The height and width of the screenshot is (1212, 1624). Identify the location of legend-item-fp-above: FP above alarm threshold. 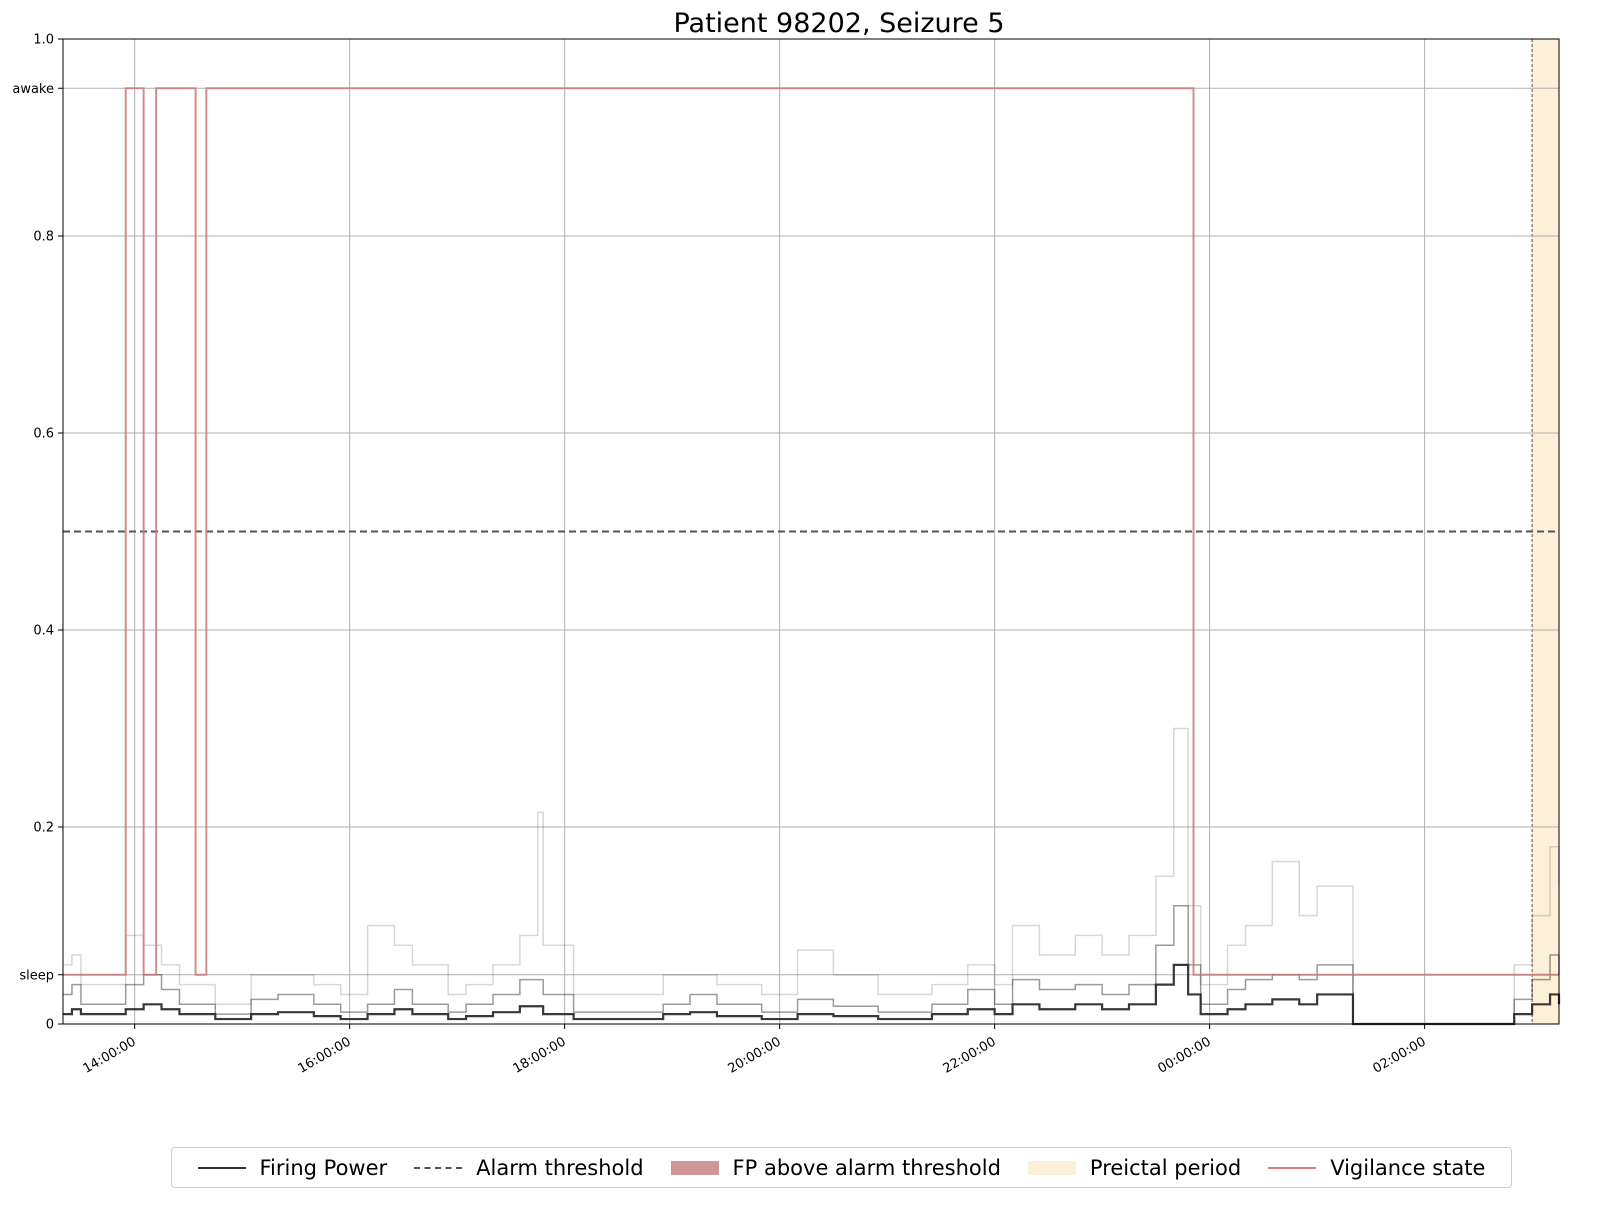
(835, 1167).